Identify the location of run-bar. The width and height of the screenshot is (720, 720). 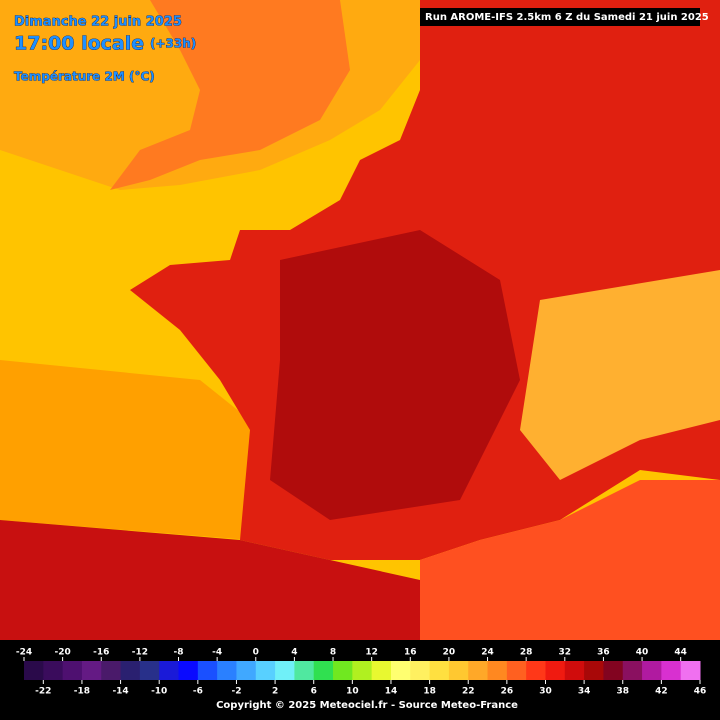
(560, 17).